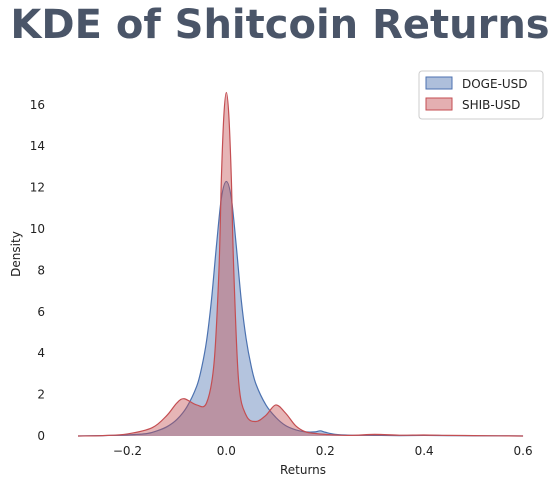  I want to click on x-axis-label: Returns, so click(303, 470).